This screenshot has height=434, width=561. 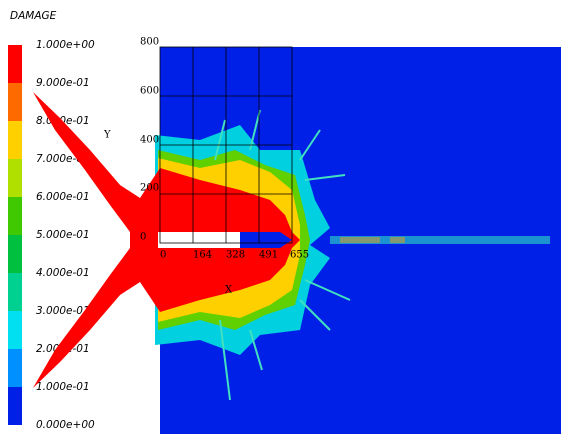 I want to click on notch, so click(x=266, y=240).